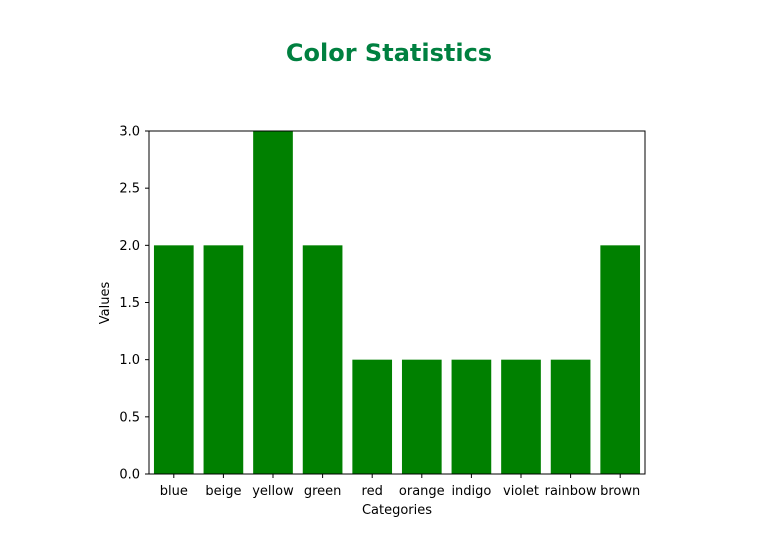  Describe the element at coordinates (570, 416) in the screenshot. I see `bar-rainbow` at that location.